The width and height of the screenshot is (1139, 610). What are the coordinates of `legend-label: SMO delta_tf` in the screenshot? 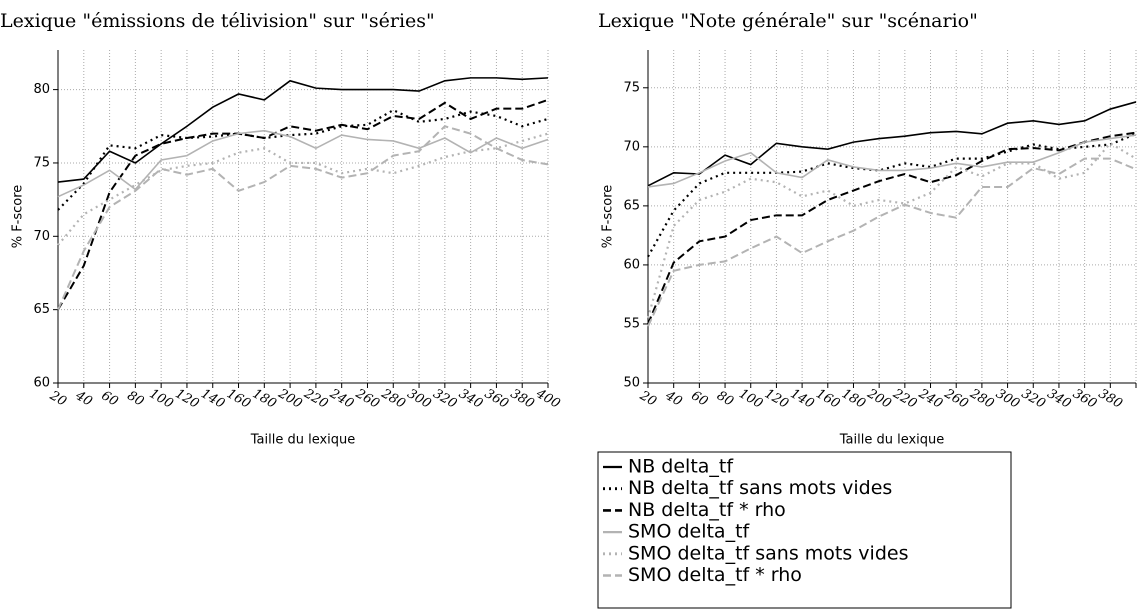 It's located at (689, 532).